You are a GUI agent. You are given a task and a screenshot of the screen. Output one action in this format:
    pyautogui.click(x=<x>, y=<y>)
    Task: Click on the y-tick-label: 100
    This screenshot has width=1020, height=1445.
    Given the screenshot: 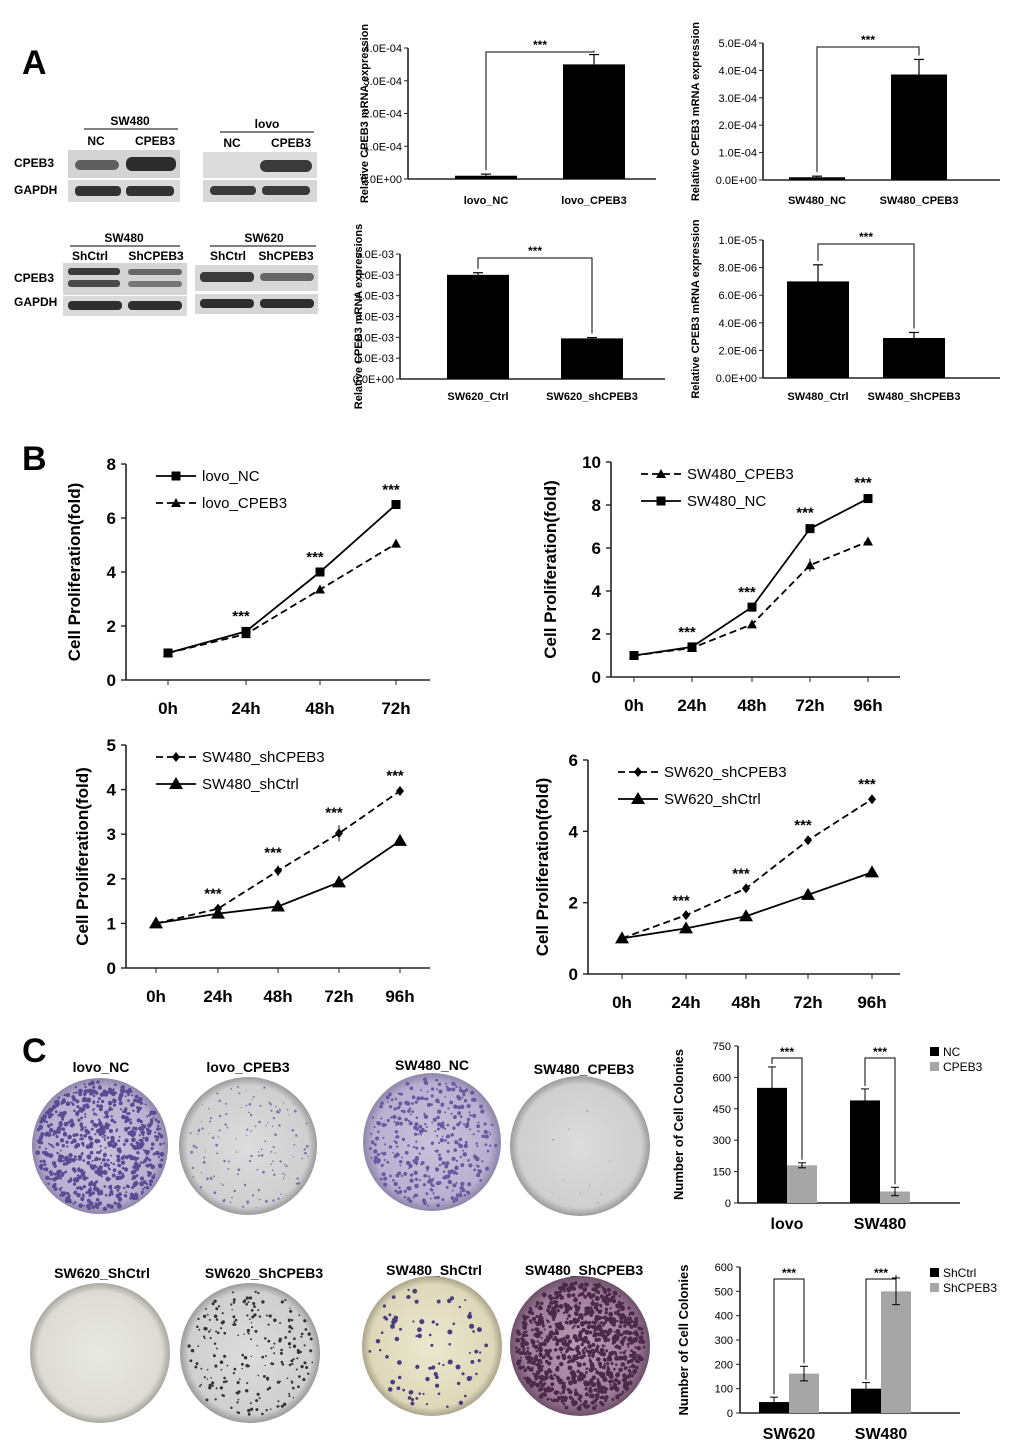 What is the action you would take?
    pyautogui.click(x=724, y=1390)
    